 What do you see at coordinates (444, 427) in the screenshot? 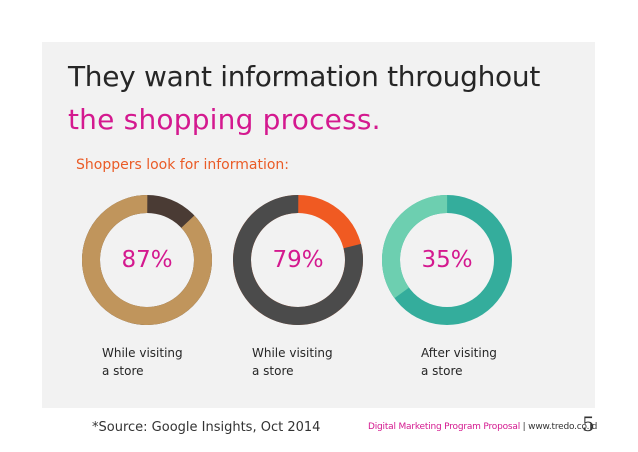
I see `footer-text: Digital Marketing Program Proposal` at bounding box center [444, 427].